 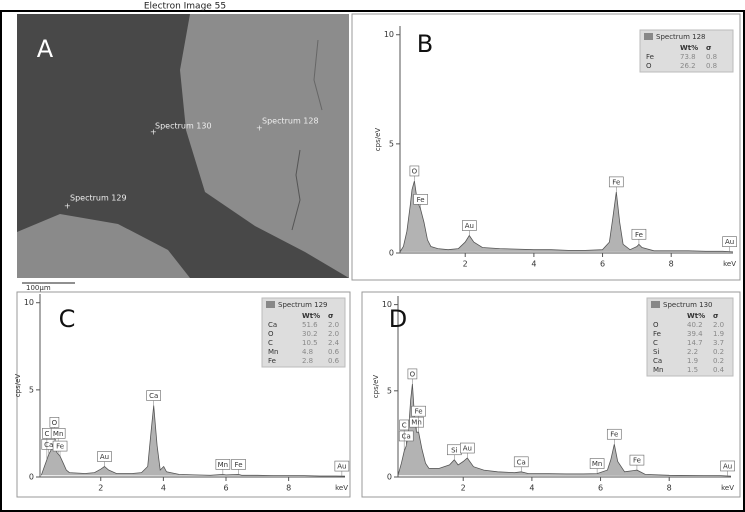 What do you see at coordinates (681, 37) in the screenshot?
I see `legend-title: Spectrum 128` at bounding box center [681, 37].